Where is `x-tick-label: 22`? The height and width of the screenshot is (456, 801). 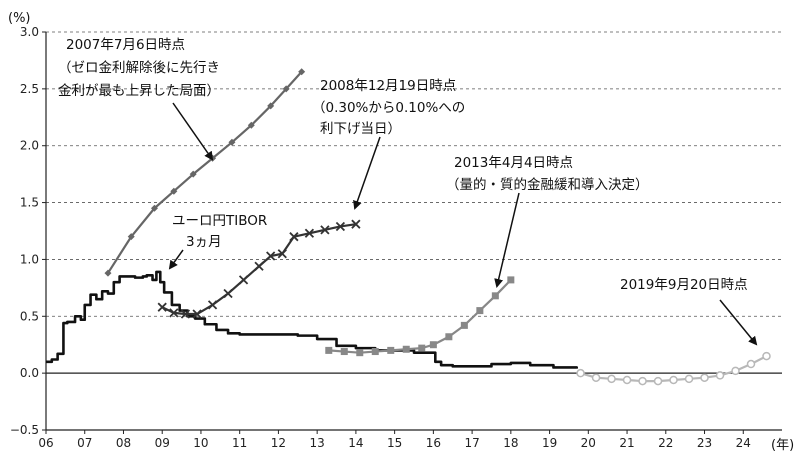 x-tick-label: 22 is located at coordinates (665, 443).